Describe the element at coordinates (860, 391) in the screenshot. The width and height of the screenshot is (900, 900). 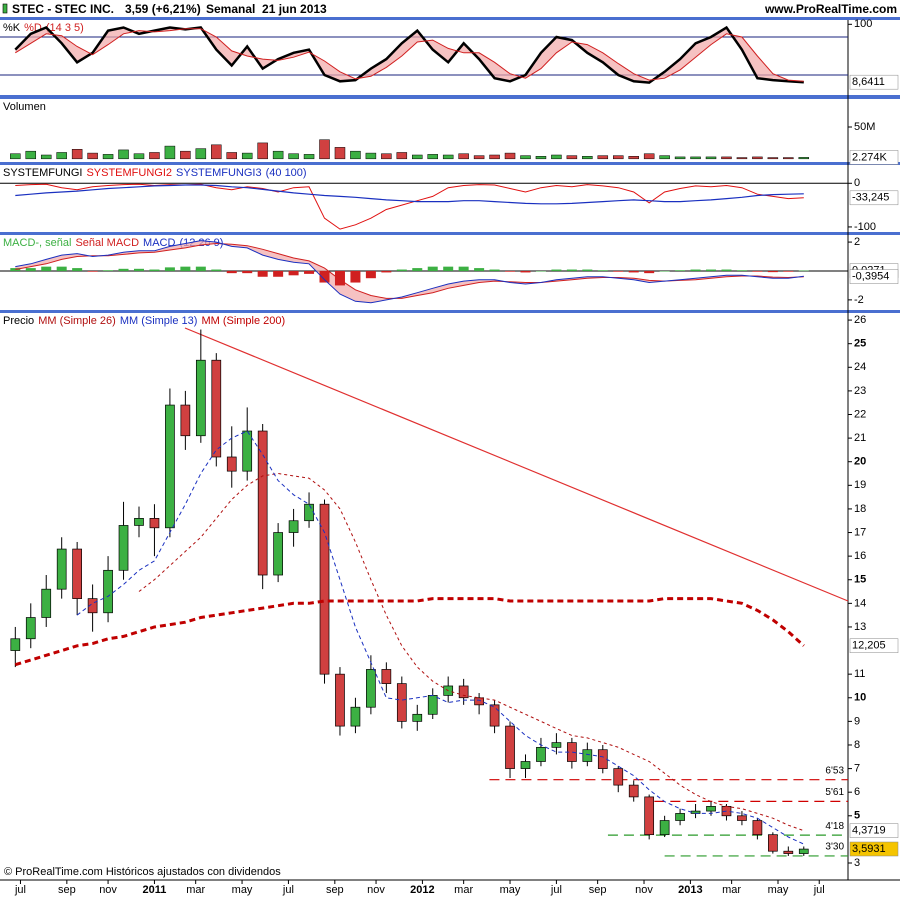
I see `y-tick-label: 23` at that location.